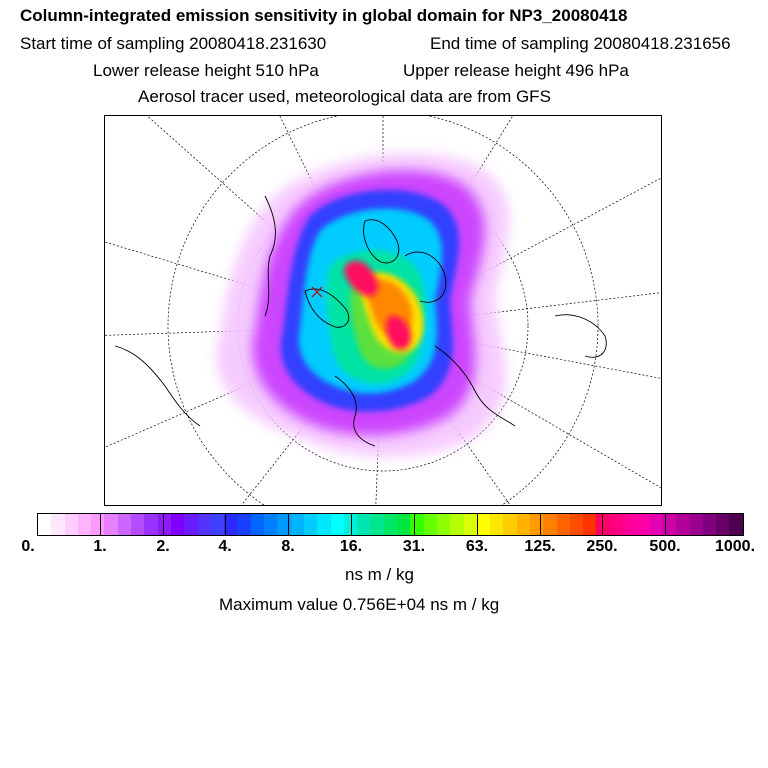  What do you see at coordinates (163, 546) in the screenshot?
I see `colorbar-label: 2.` at bounding box center [163, 546].